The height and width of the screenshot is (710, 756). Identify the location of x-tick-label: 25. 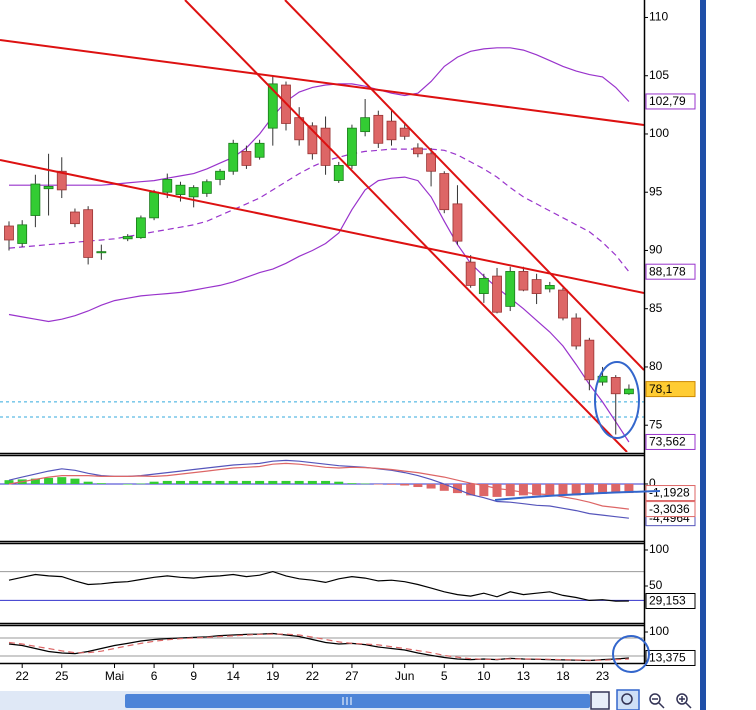
(62, 676).